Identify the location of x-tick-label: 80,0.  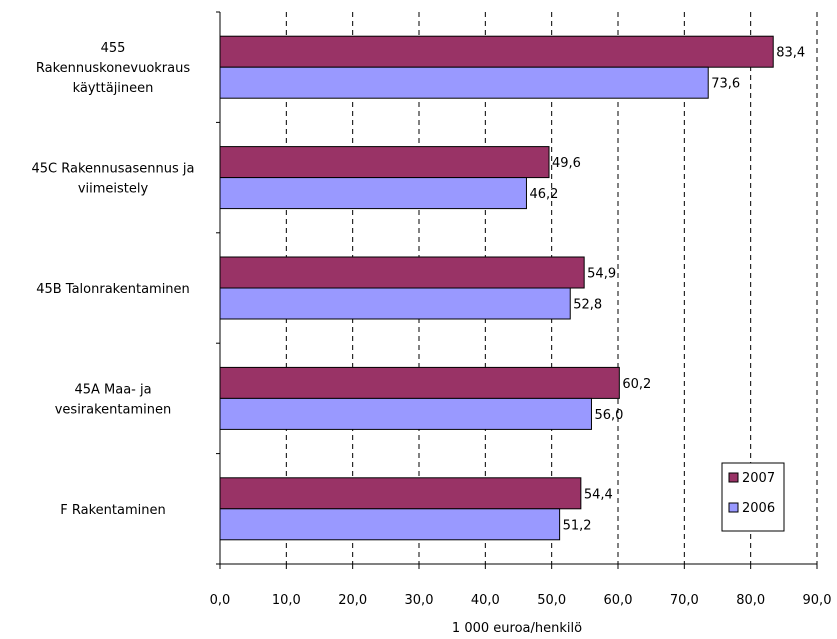
(750, 600).